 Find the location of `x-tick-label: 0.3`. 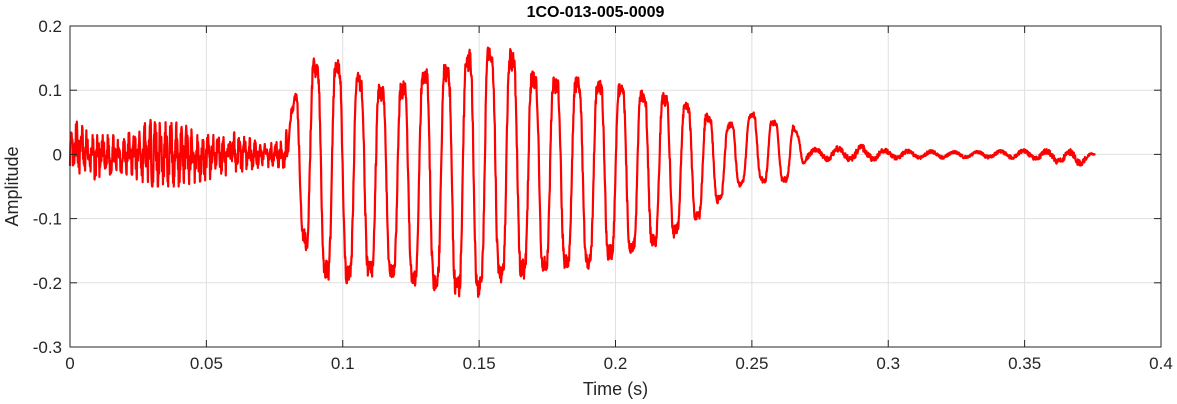

x-tick-label: 0.3 is located at coordinates (888, 363).